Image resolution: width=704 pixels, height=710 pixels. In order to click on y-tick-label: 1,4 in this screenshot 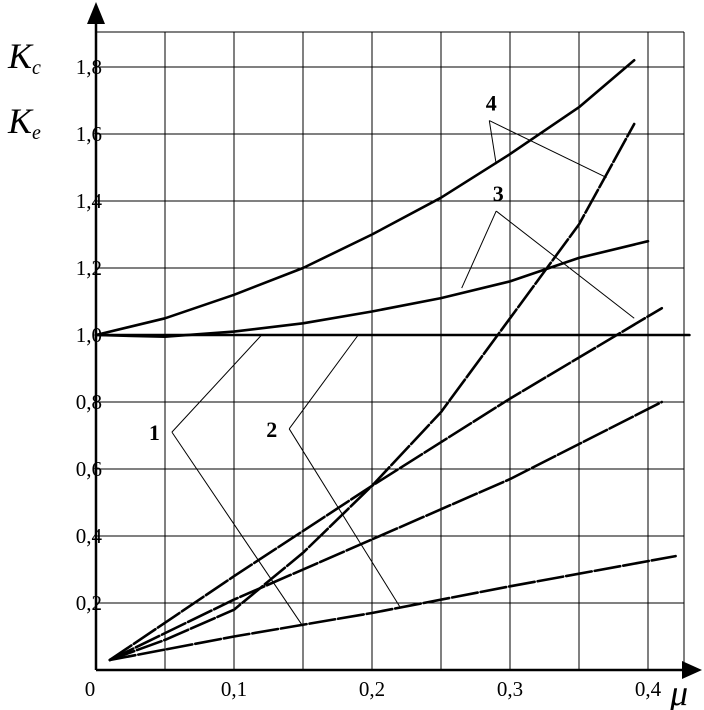, I will do `click(89, 201)`.